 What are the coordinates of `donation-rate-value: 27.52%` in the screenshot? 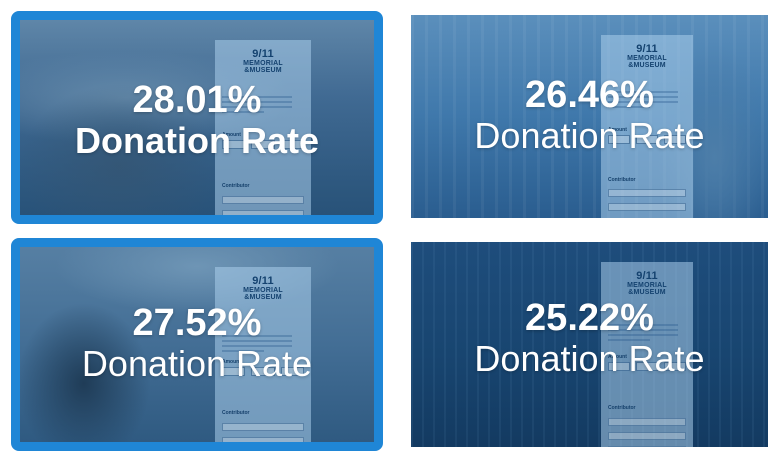 It's located at (197, 323).